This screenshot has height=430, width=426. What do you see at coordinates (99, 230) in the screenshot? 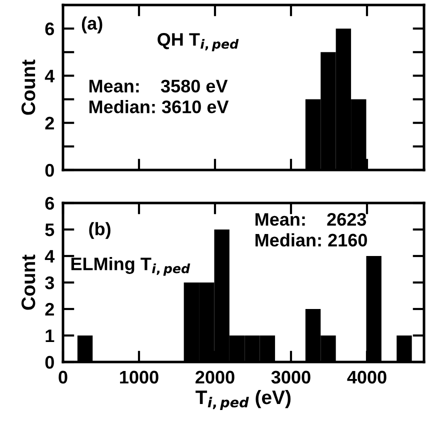
I see `annotation: (b)` at bounding box center [99, 230].